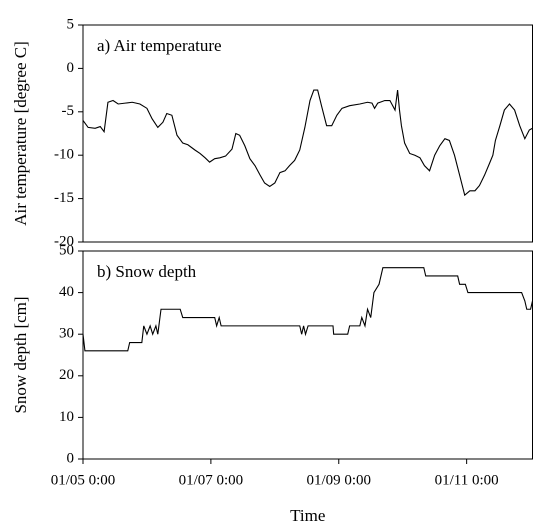 This screenshot has width=533, height=529. What do you see at coordinates (64, 198) in the screenshot?
I see `y-tick-label: -15` at bounding box center [64, 198].